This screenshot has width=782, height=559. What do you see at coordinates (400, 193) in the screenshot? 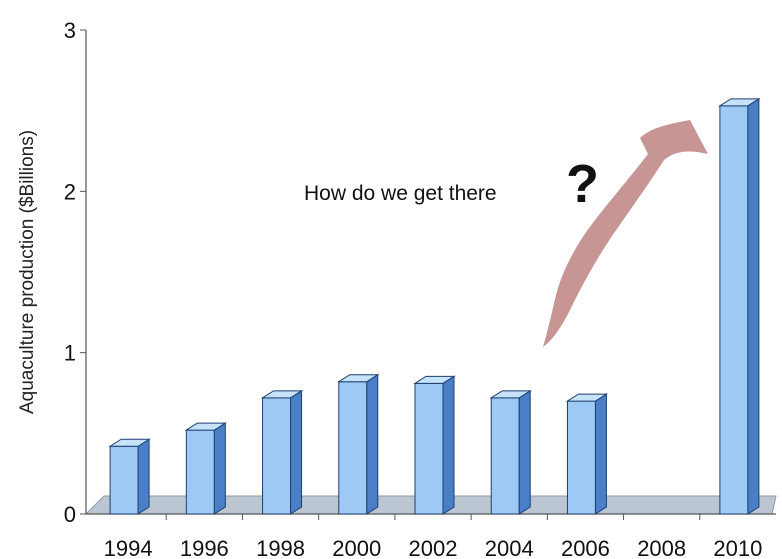
I see `annotation-text: How do we get there` at bounding box center [400, 193].